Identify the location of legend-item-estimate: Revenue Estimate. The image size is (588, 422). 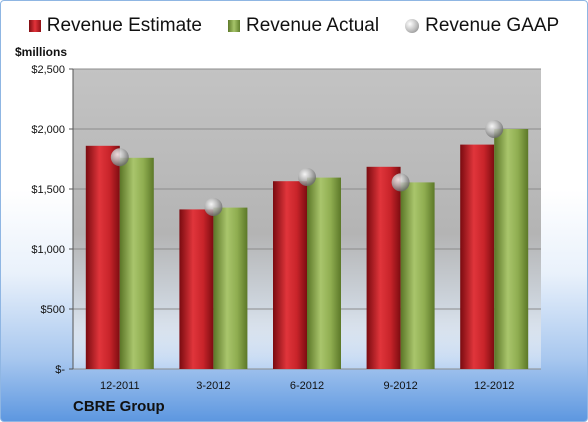
(115, 26).